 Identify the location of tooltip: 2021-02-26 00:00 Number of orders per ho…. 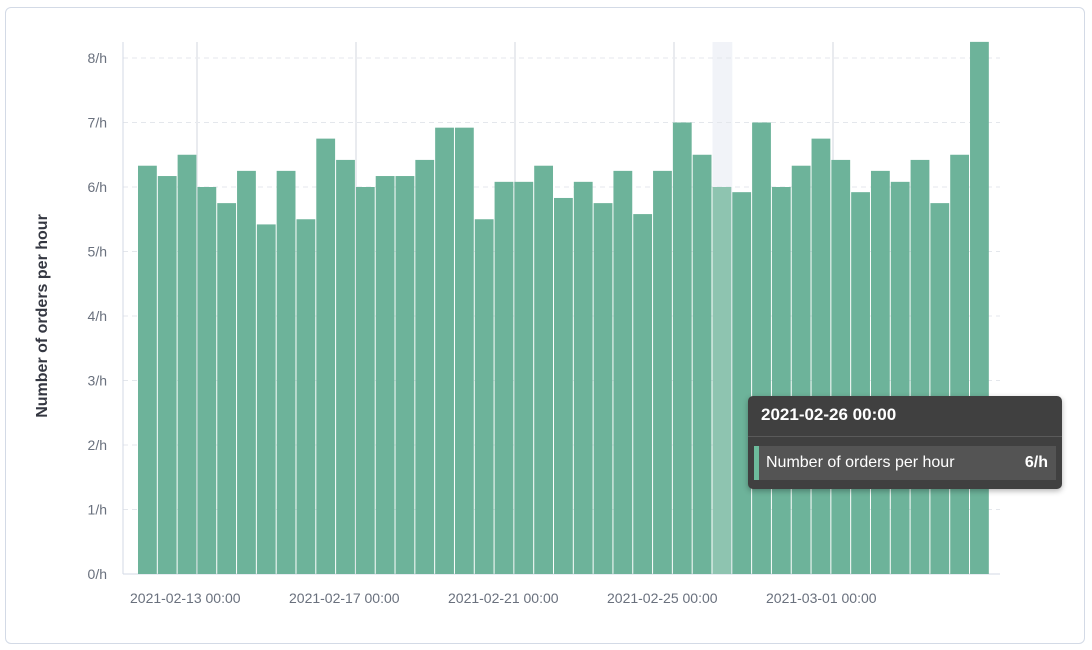
(905, 442).